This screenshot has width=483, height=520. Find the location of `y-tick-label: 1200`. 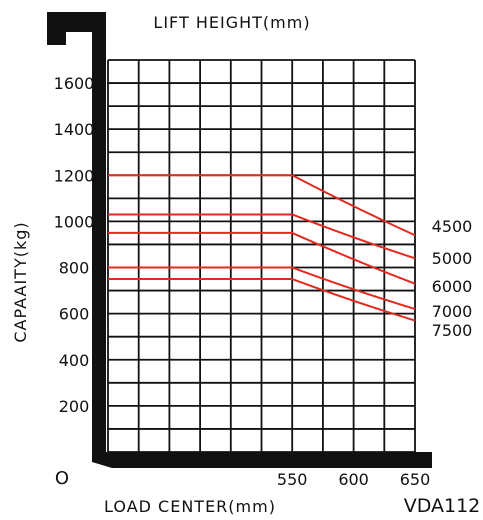

y-tick-label: 1200 is located at coordinates (74, 175).